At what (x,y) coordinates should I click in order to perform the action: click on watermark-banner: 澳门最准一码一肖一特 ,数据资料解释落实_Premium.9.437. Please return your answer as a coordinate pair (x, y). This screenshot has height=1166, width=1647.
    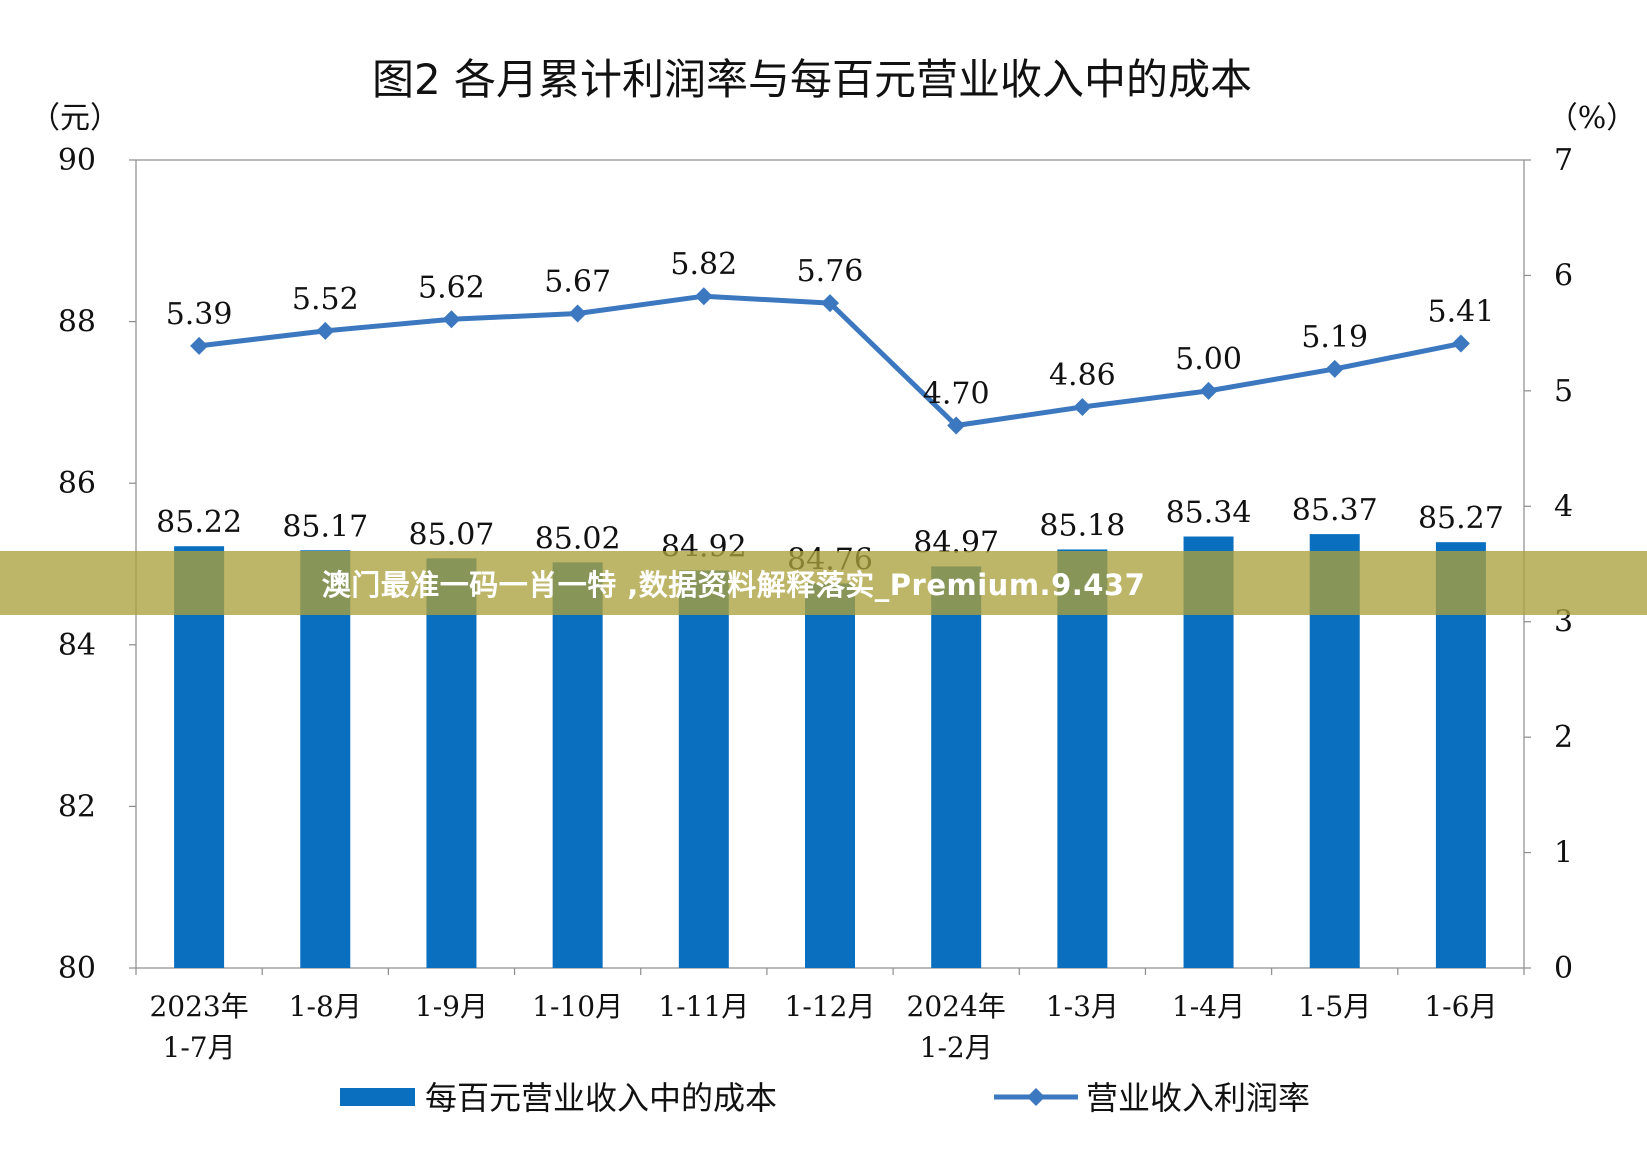
    Looking at the image, I should click on (823, 583).